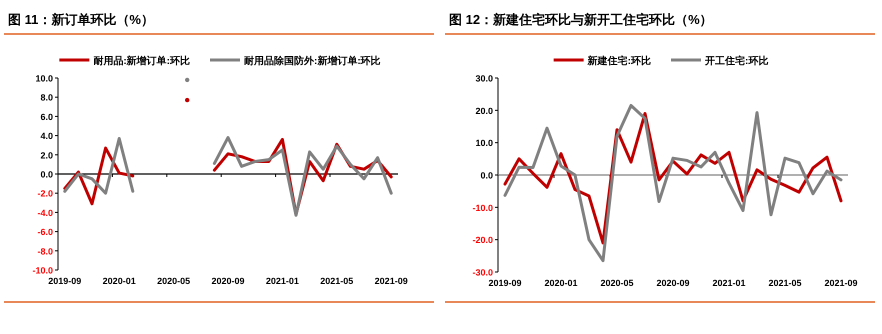  I want to click on y-tick-label: -6.0, so click(45, 232).